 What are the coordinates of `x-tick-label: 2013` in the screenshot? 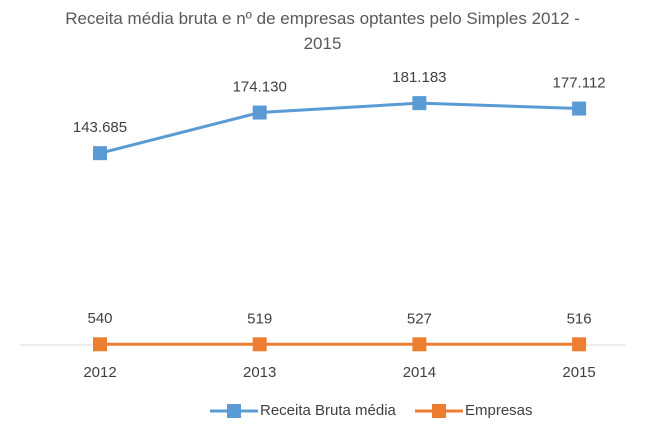 It's located at (259, 372).